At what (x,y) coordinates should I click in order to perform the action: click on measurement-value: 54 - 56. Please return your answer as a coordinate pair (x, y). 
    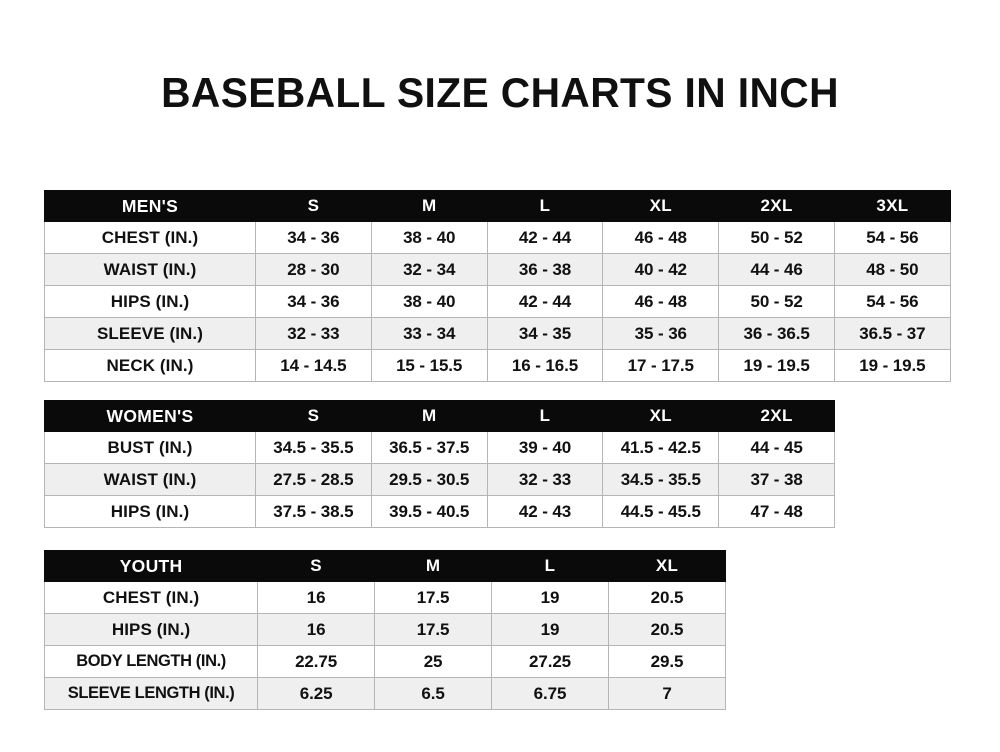
    Looking at the image, I should click on (892, 301).